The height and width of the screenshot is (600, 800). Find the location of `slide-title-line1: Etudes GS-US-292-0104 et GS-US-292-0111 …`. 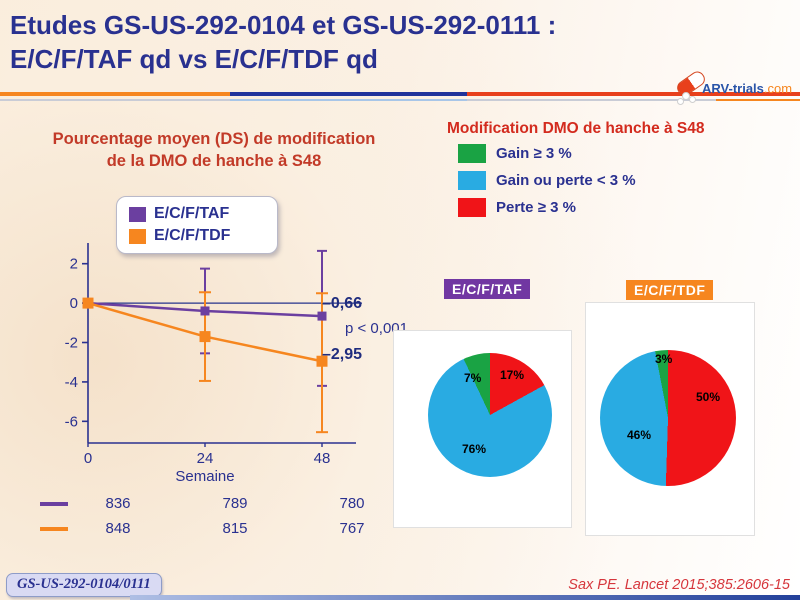

slide-title-line1: Etudes GS-US-292-0104 et GS-US-292-0111 … is located at coordinates (283, 25).